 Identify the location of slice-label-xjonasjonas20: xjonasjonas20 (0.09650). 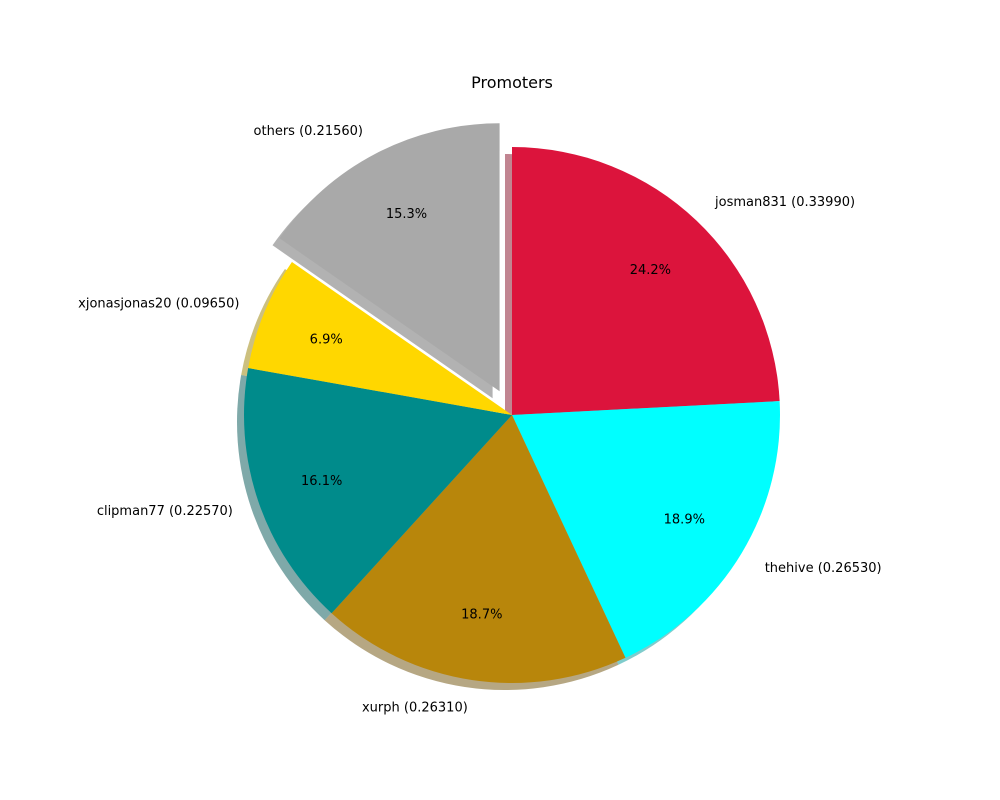
(158, 303).